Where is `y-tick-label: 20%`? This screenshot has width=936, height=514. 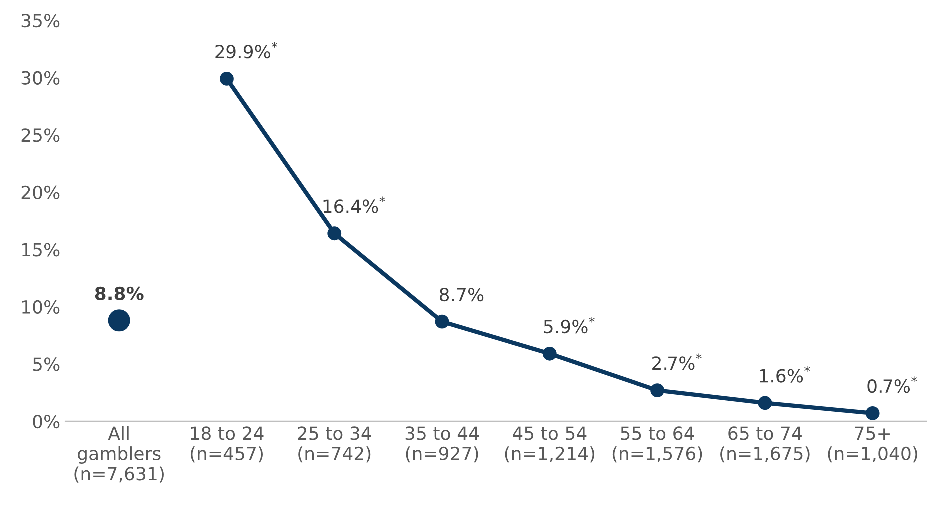 y-tick-label: 20% is located at coordinates (41, 193).